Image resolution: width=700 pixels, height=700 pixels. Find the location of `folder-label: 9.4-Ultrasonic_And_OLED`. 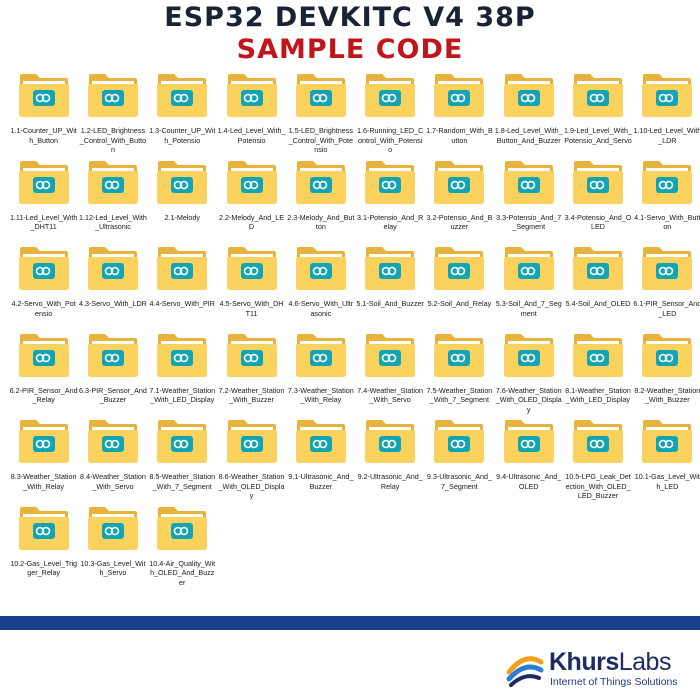

folder-label: 9.4-Ultrasonic_And_OLED is located at coordinates (529, 481).